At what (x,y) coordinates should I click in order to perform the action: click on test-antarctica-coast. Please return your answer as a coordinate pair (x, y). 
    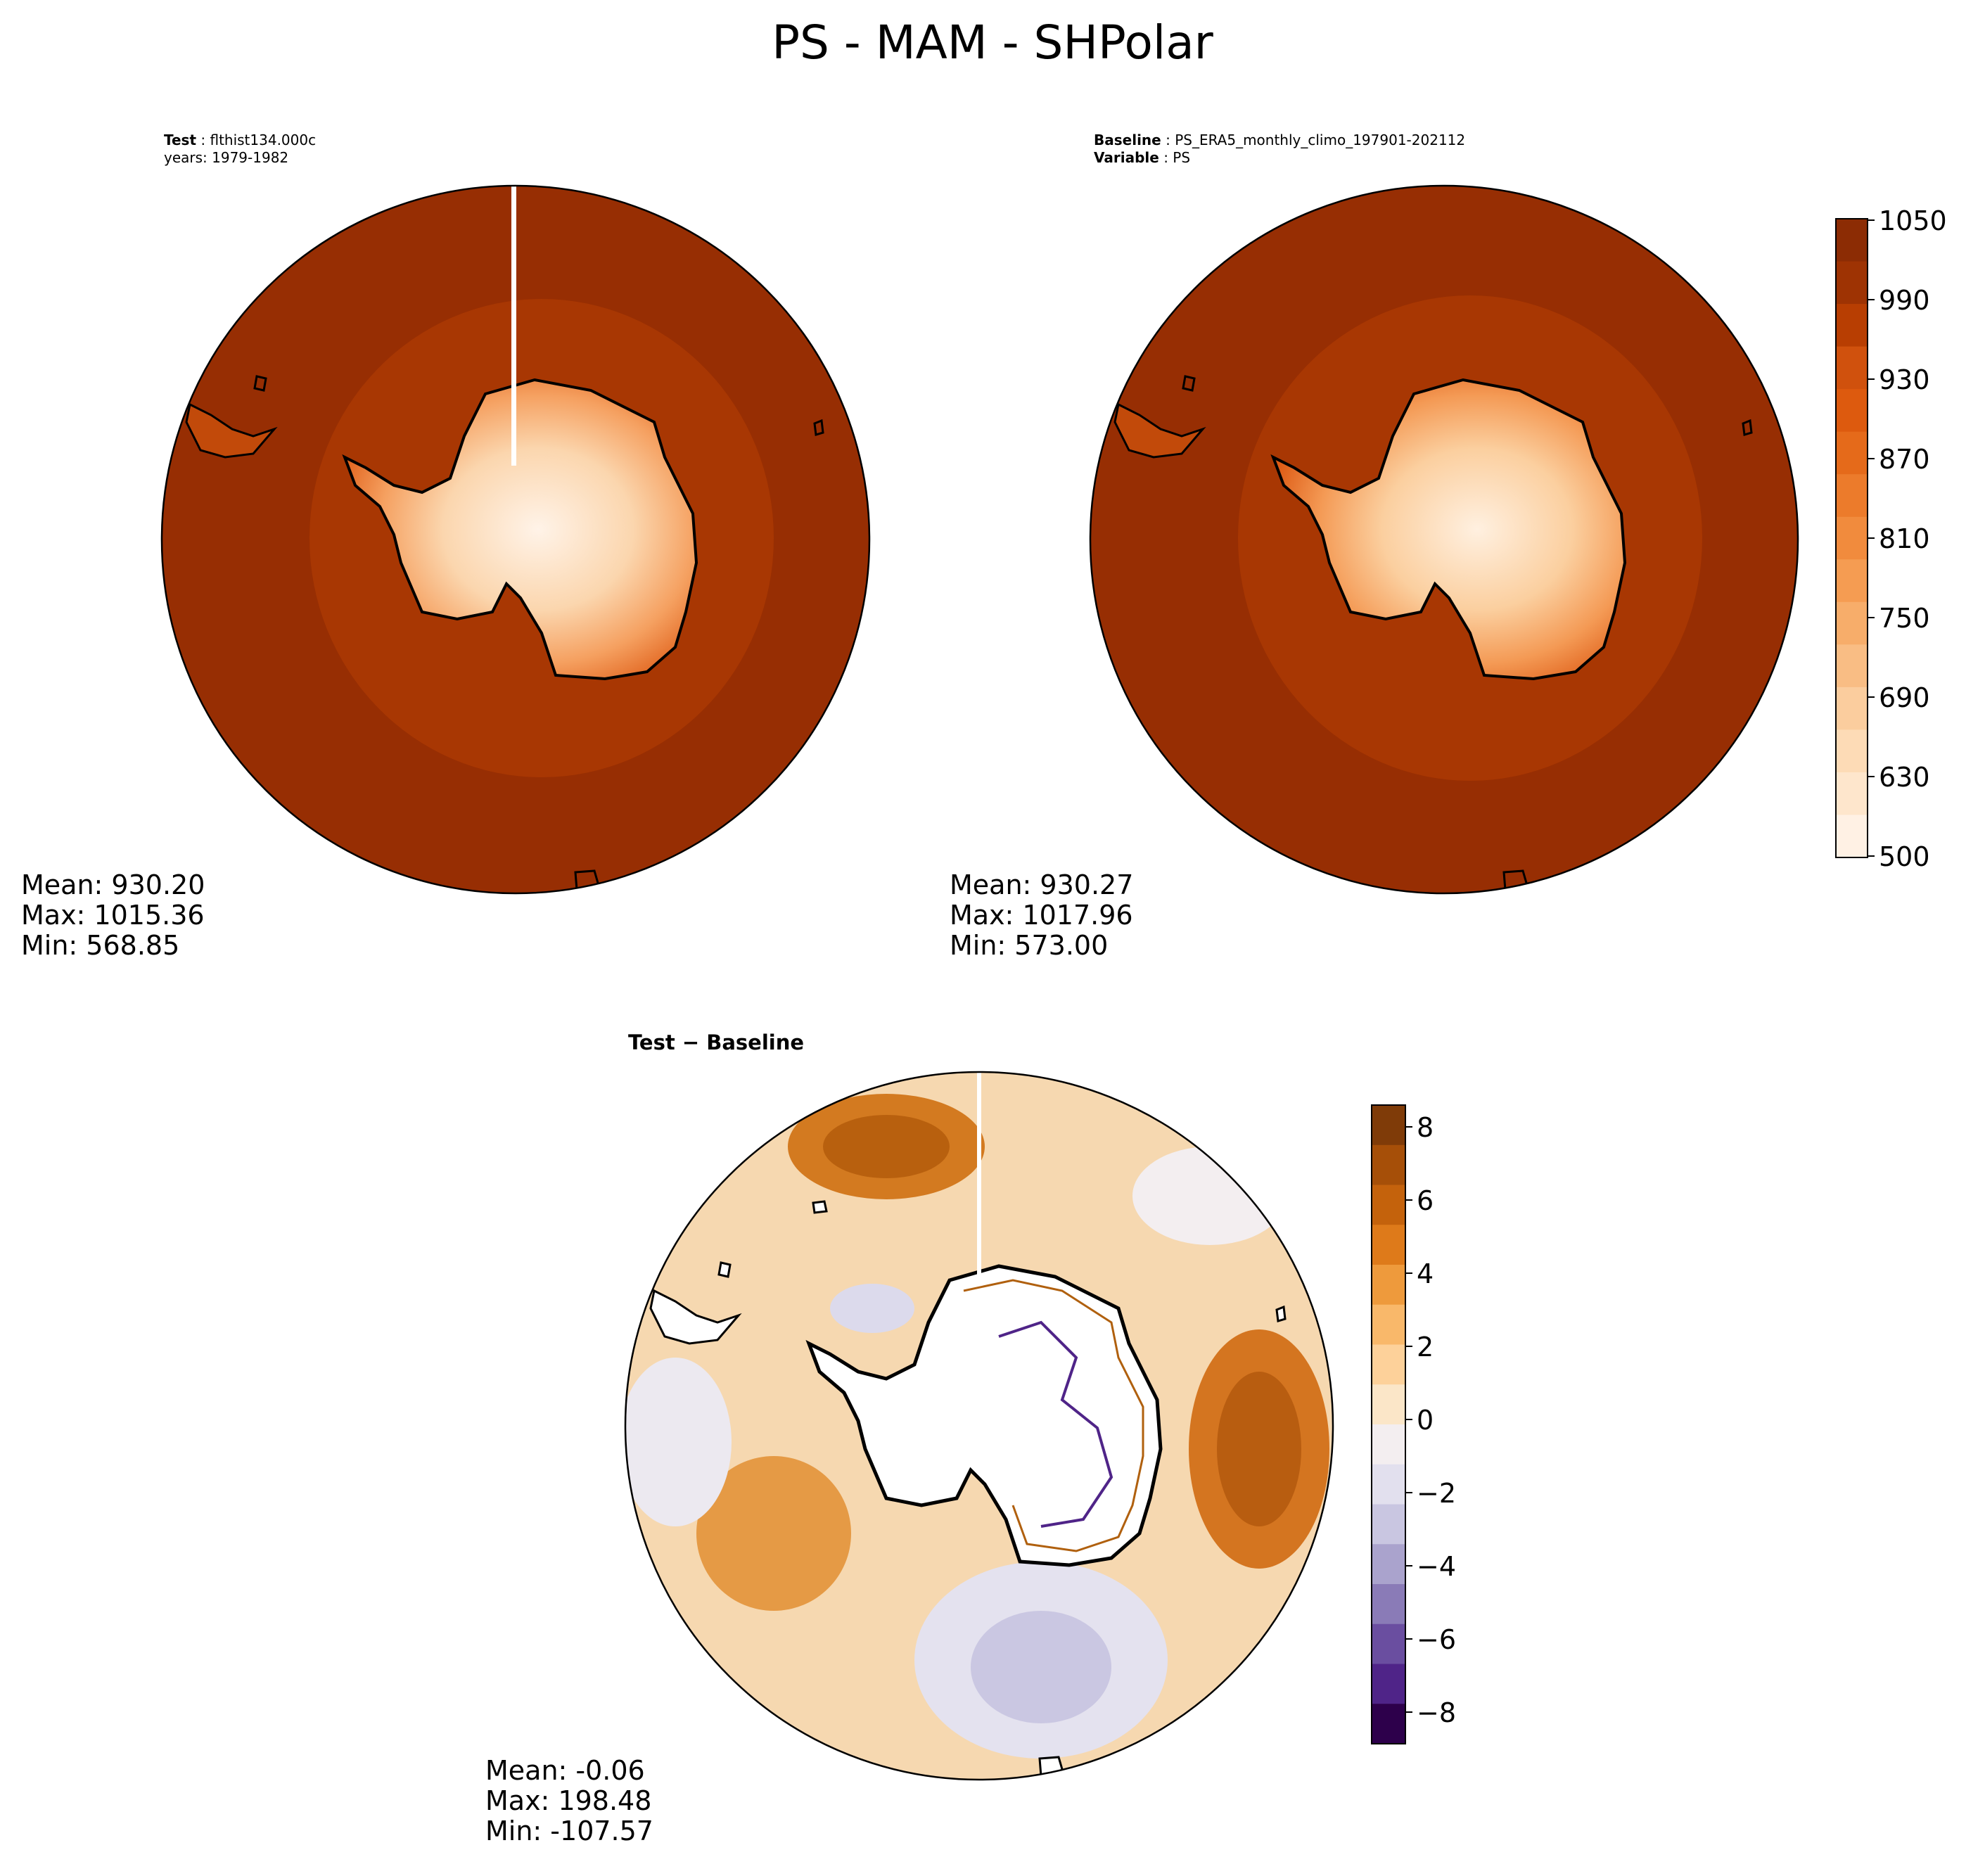
    Looking at the image, I should click on (520, 529).